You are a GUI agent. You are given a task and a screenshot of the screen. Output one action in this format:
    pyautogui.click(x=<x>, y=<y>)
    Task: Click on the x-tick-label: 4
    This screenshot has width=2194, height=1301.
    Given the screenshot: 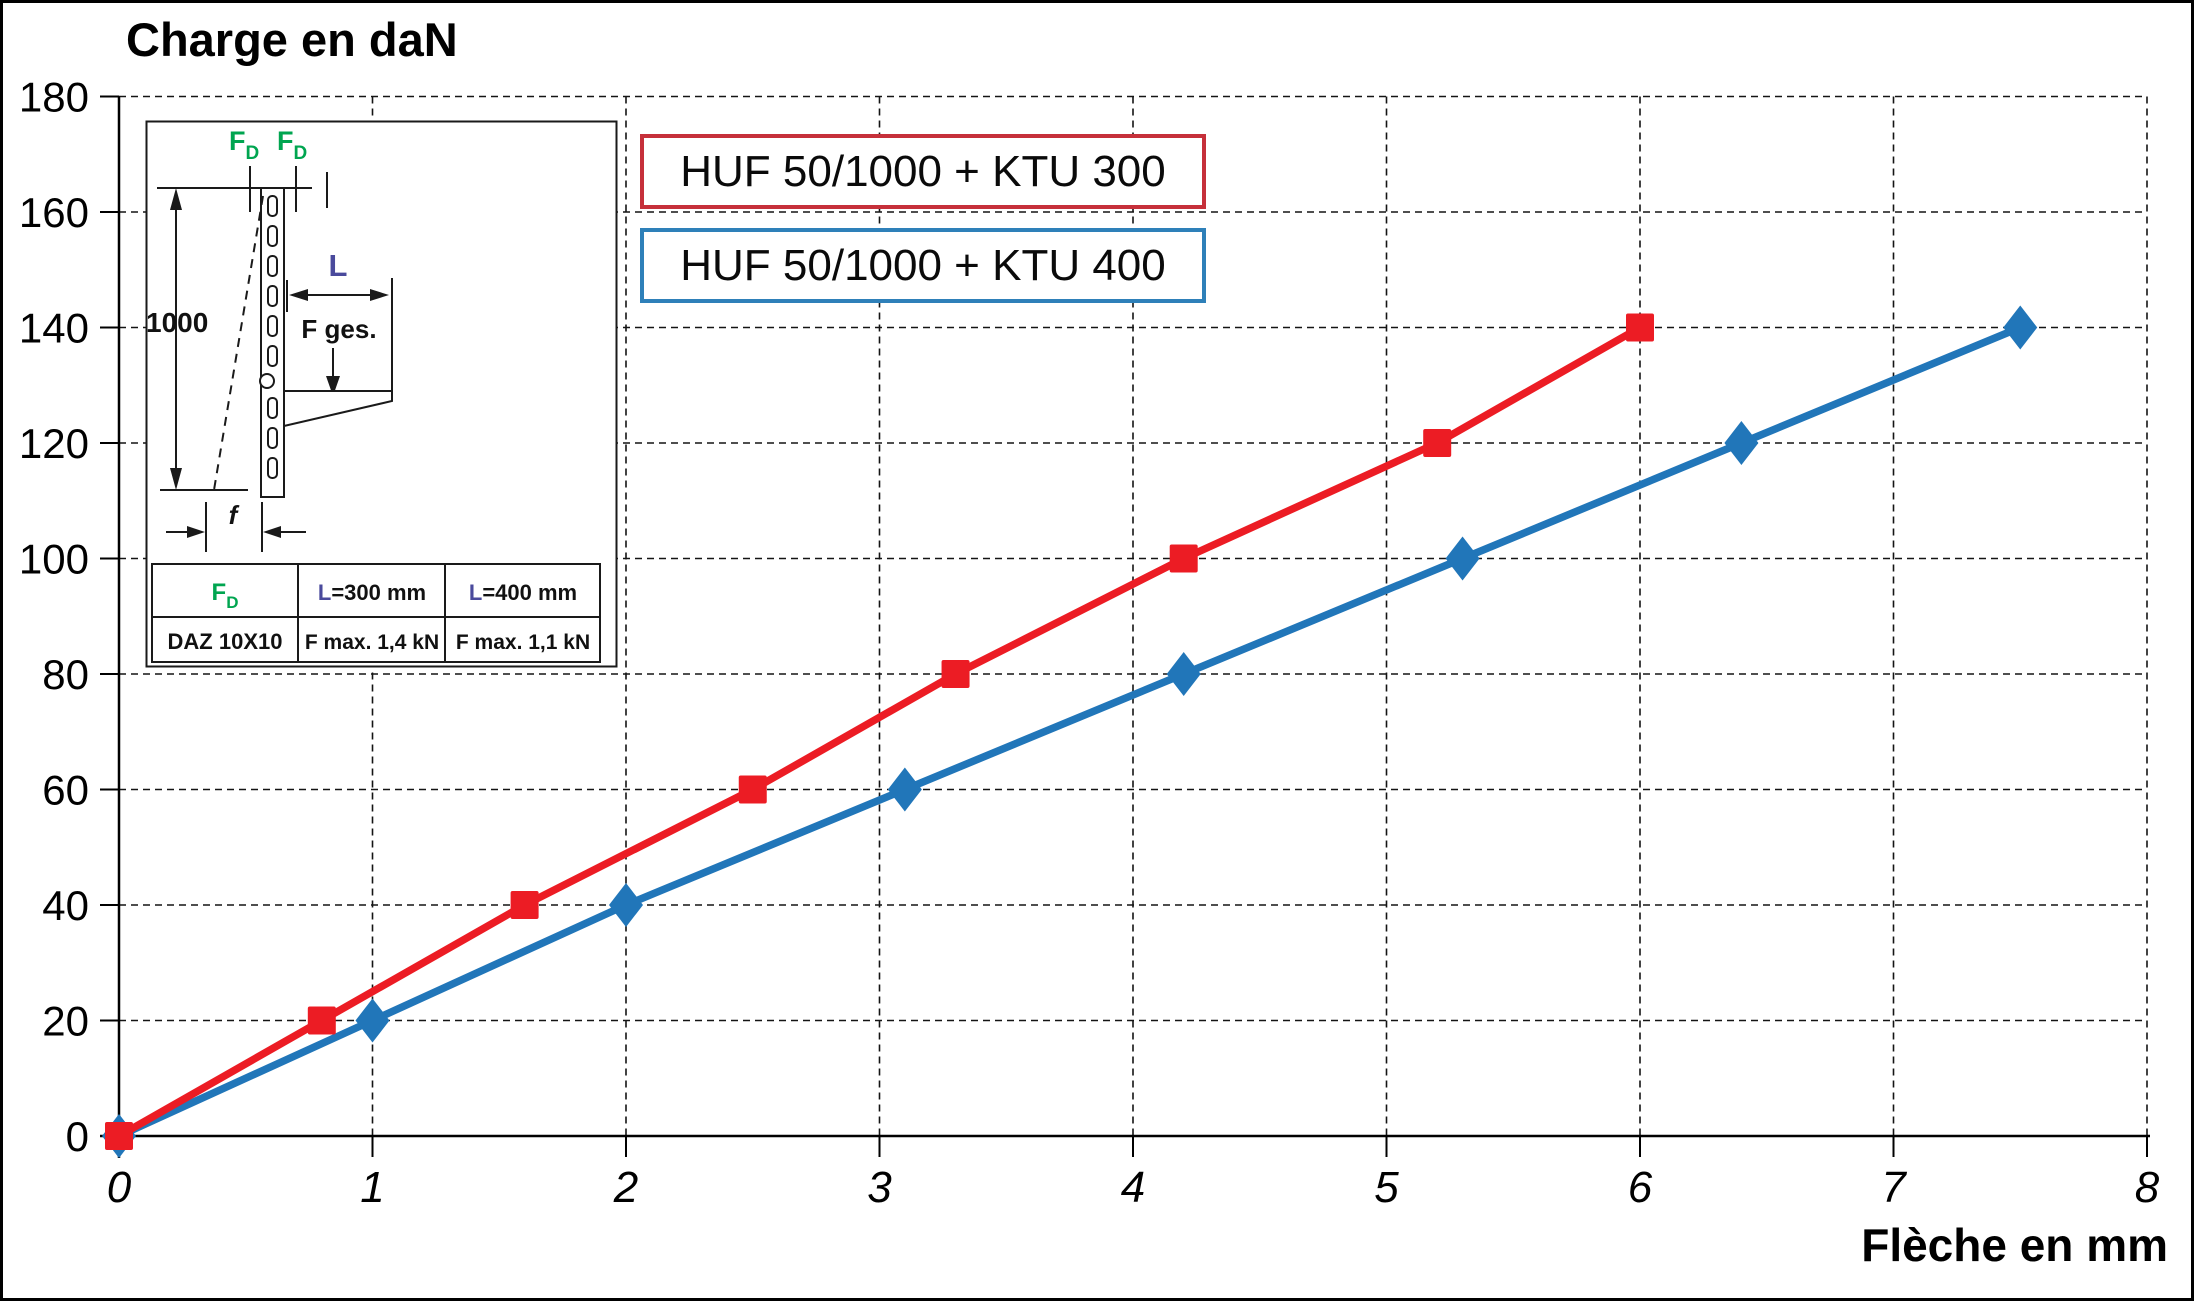 What is the action you would take?
    pyautogui.click(x=1133, y=1187)
    